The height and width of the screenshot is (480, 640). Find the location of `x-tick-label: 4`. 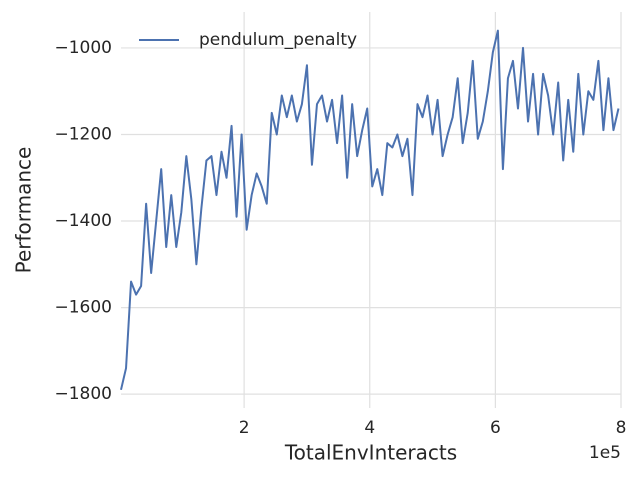

x-tick-label: 4 is located at coordinates (369, 428).